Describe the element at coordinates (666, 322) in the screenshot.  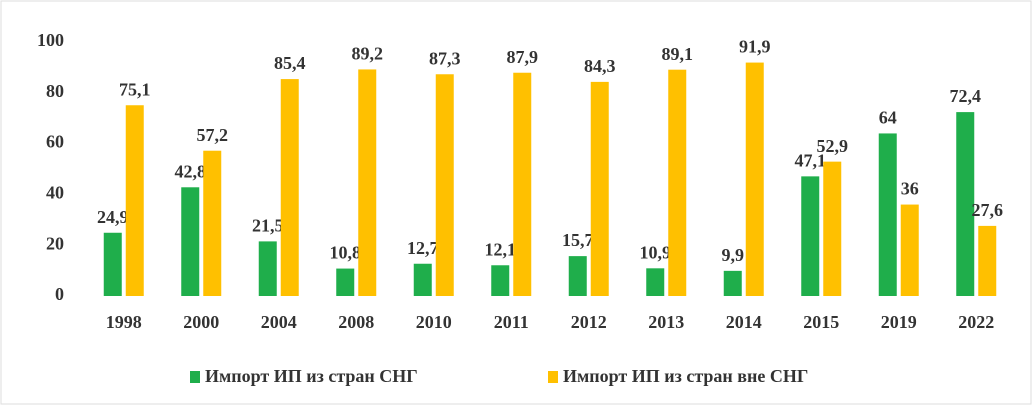
I see `x-tick-label: 2013` at that location.